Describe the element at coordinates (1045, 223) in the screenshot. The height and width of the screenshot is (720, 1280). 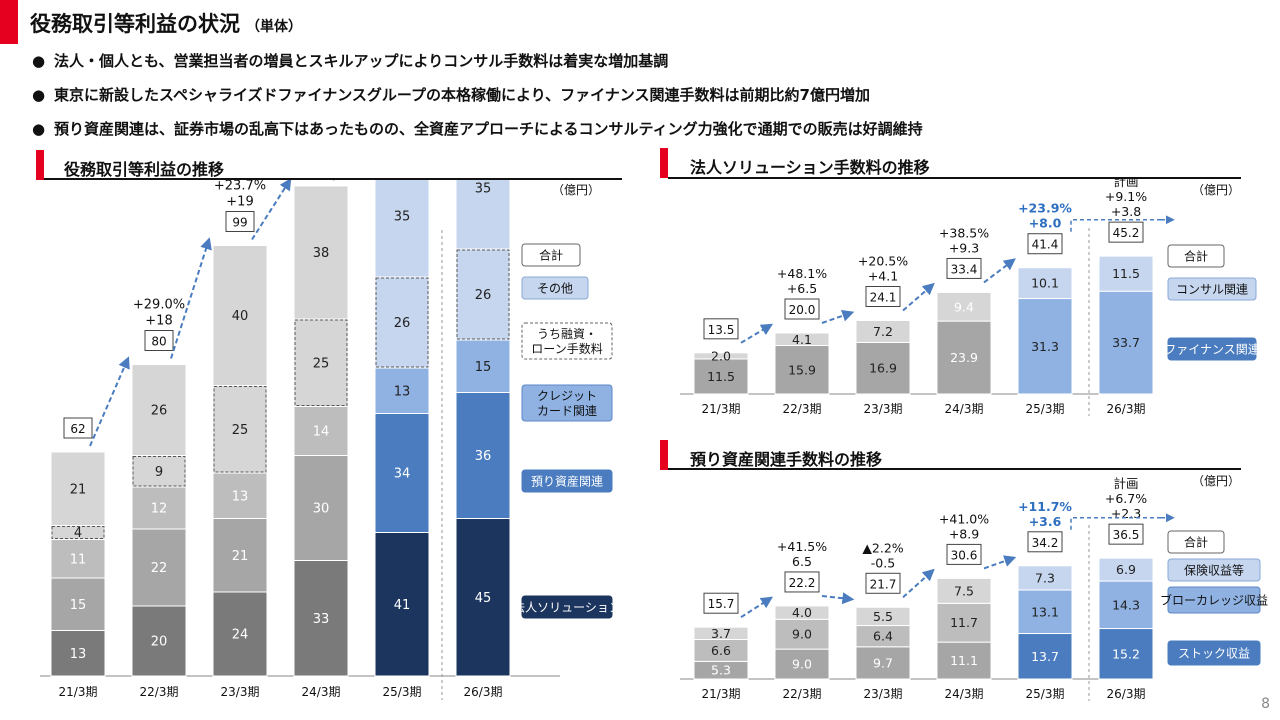
I see `growth-label: +8.0` at that location.